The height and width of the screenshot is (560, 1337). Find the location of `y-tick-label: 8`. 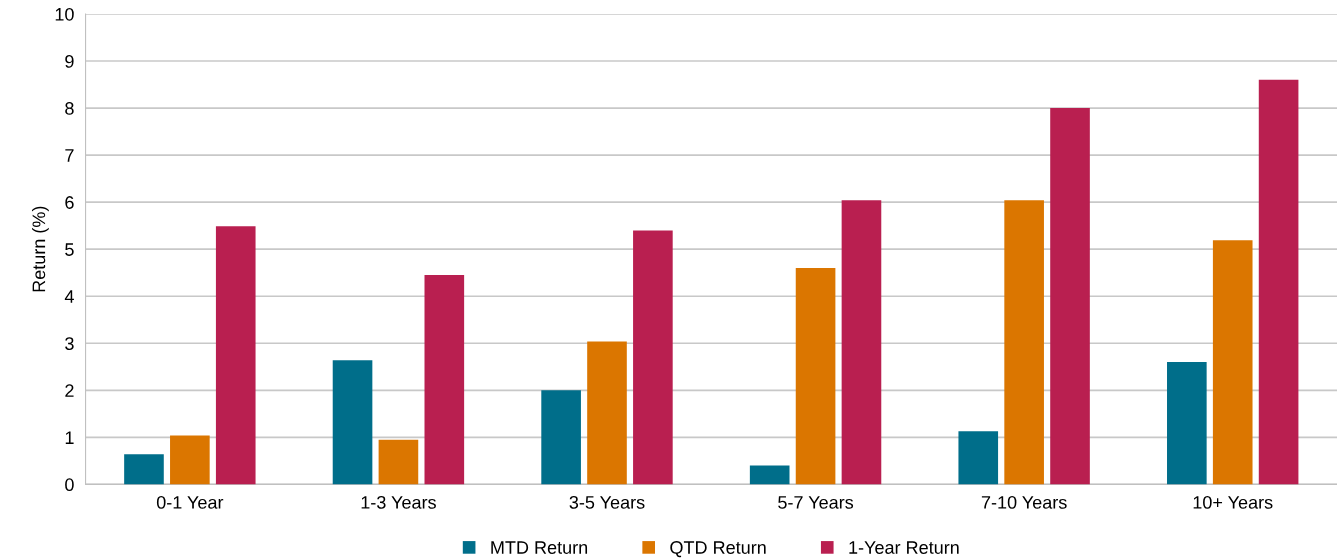

y-tick-label: 8 is located at coordinates (69, 108).